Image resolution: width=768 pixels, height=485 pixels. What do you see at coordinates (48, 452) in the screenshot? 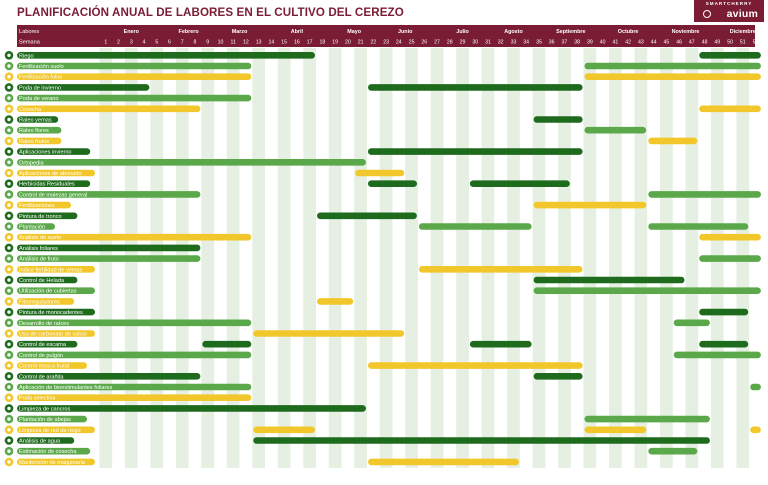
I see `task-label: Estimación de cosecha` at bounding box center [48, 452].